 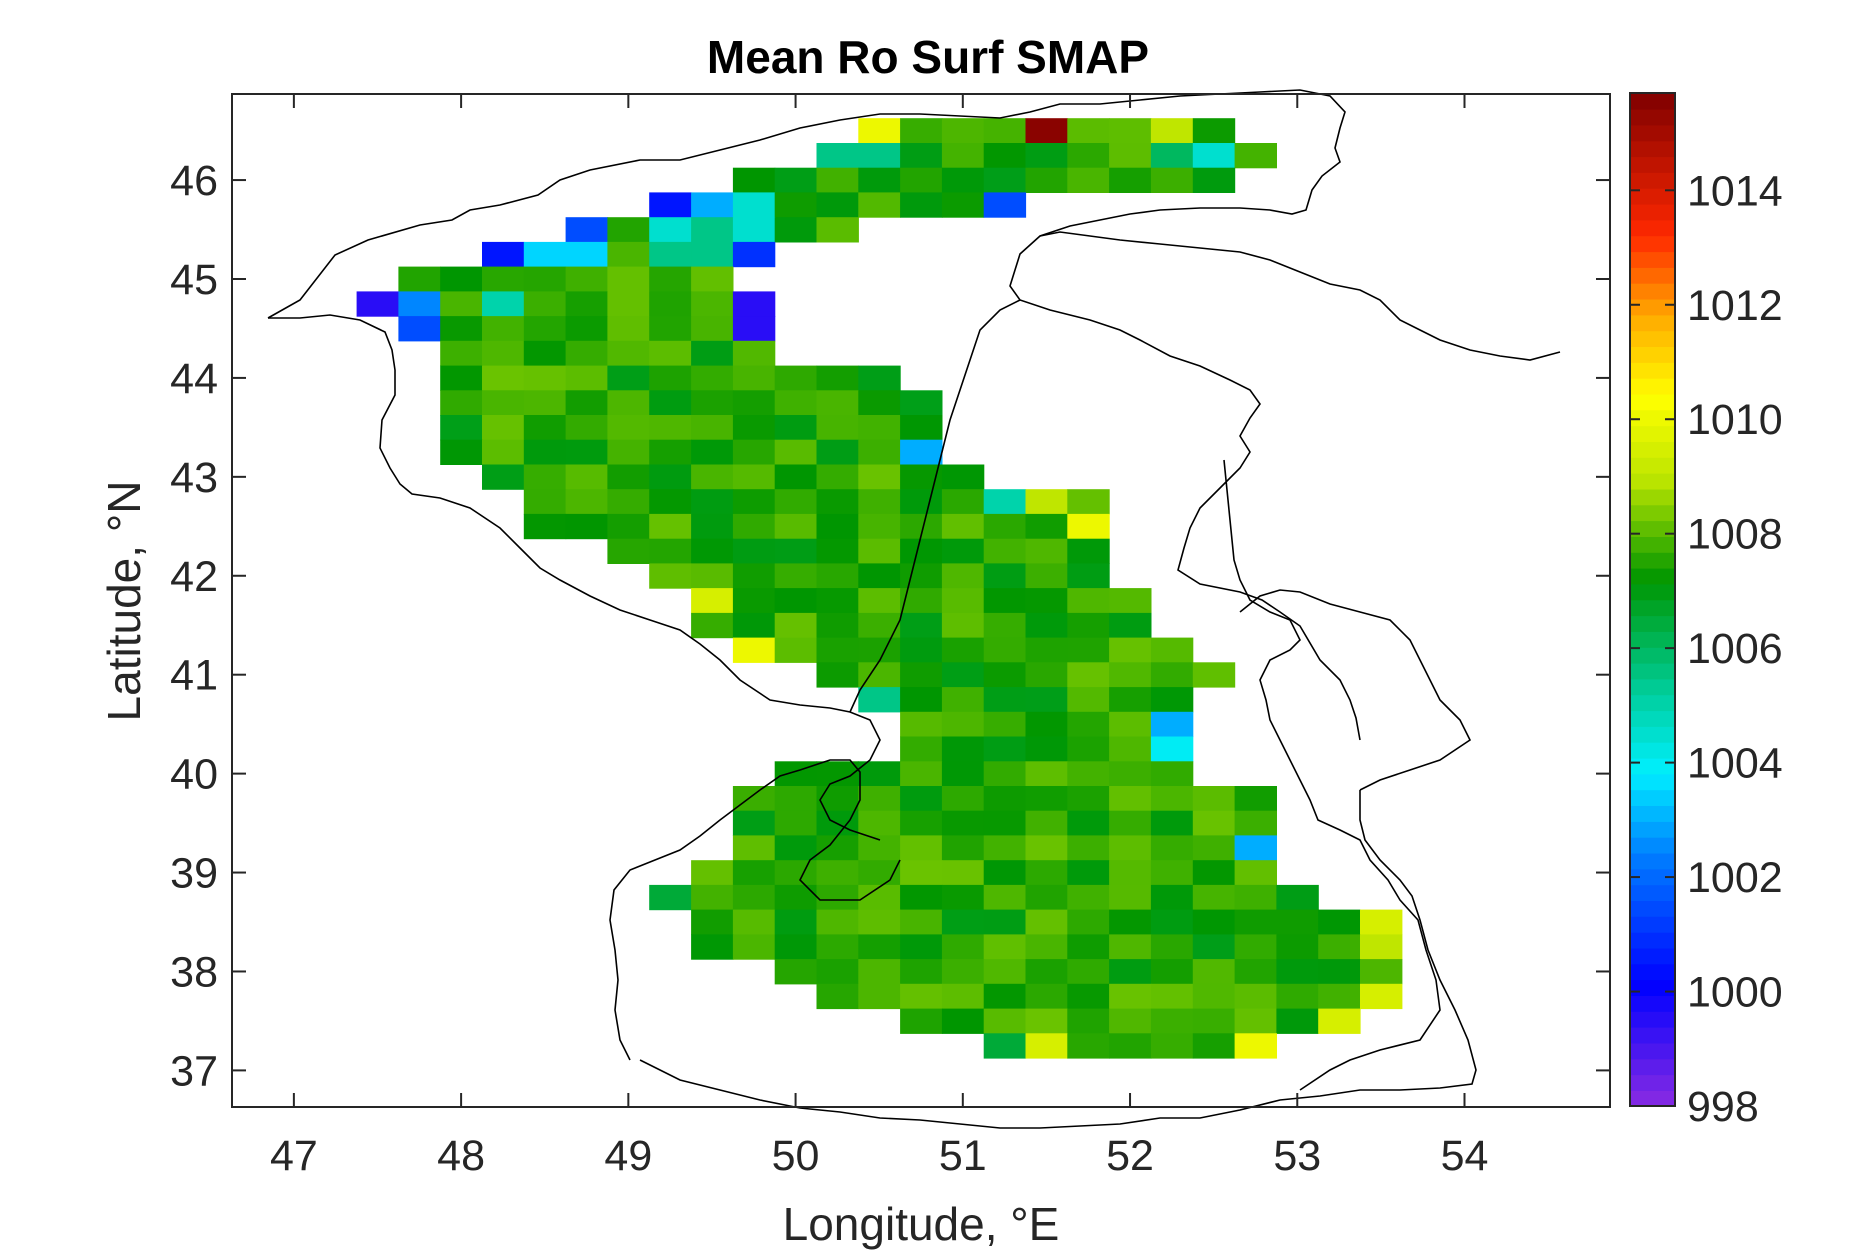 What do you see at coordinates (1652, 599) in the screenshot?
I see `colorbar-frame` at bounding box center [1652, 599].